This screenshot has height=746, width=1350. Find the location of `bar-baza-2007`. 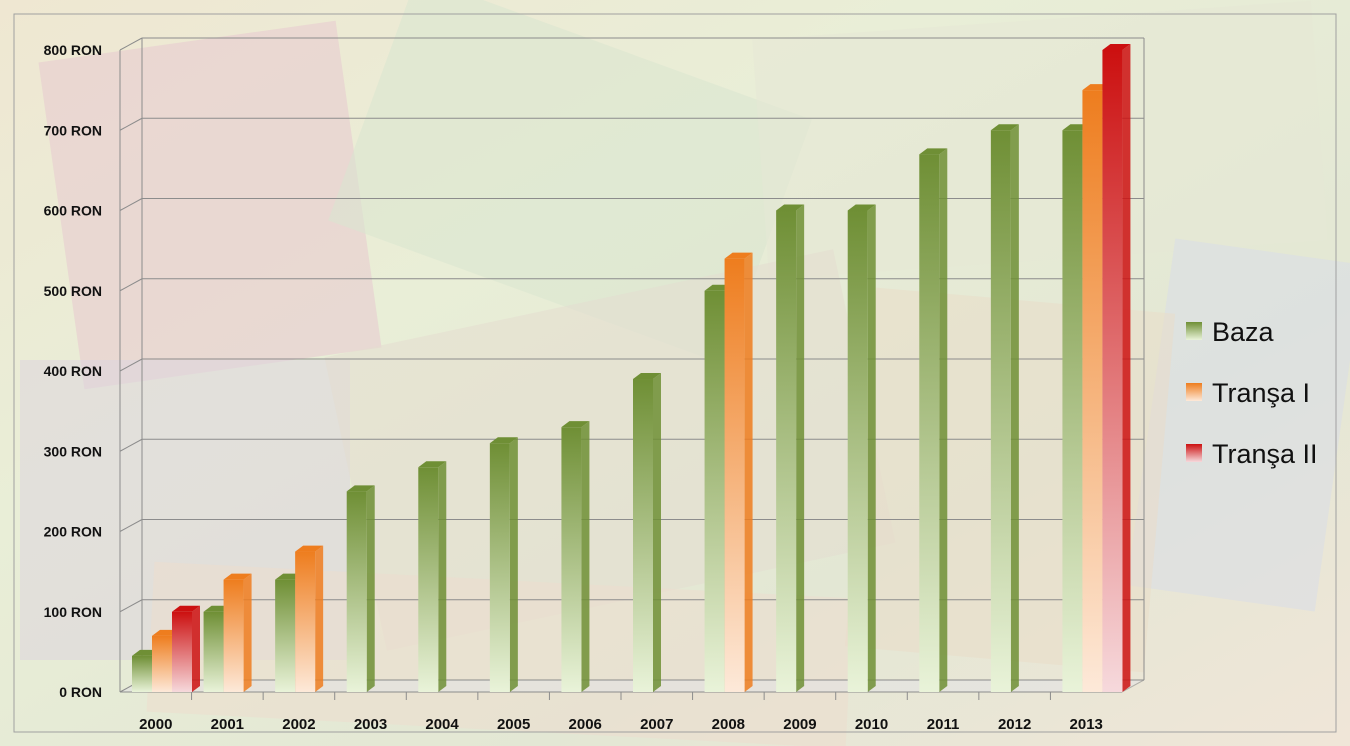

bar-baza-2007 is located at coordinates (647, 532).